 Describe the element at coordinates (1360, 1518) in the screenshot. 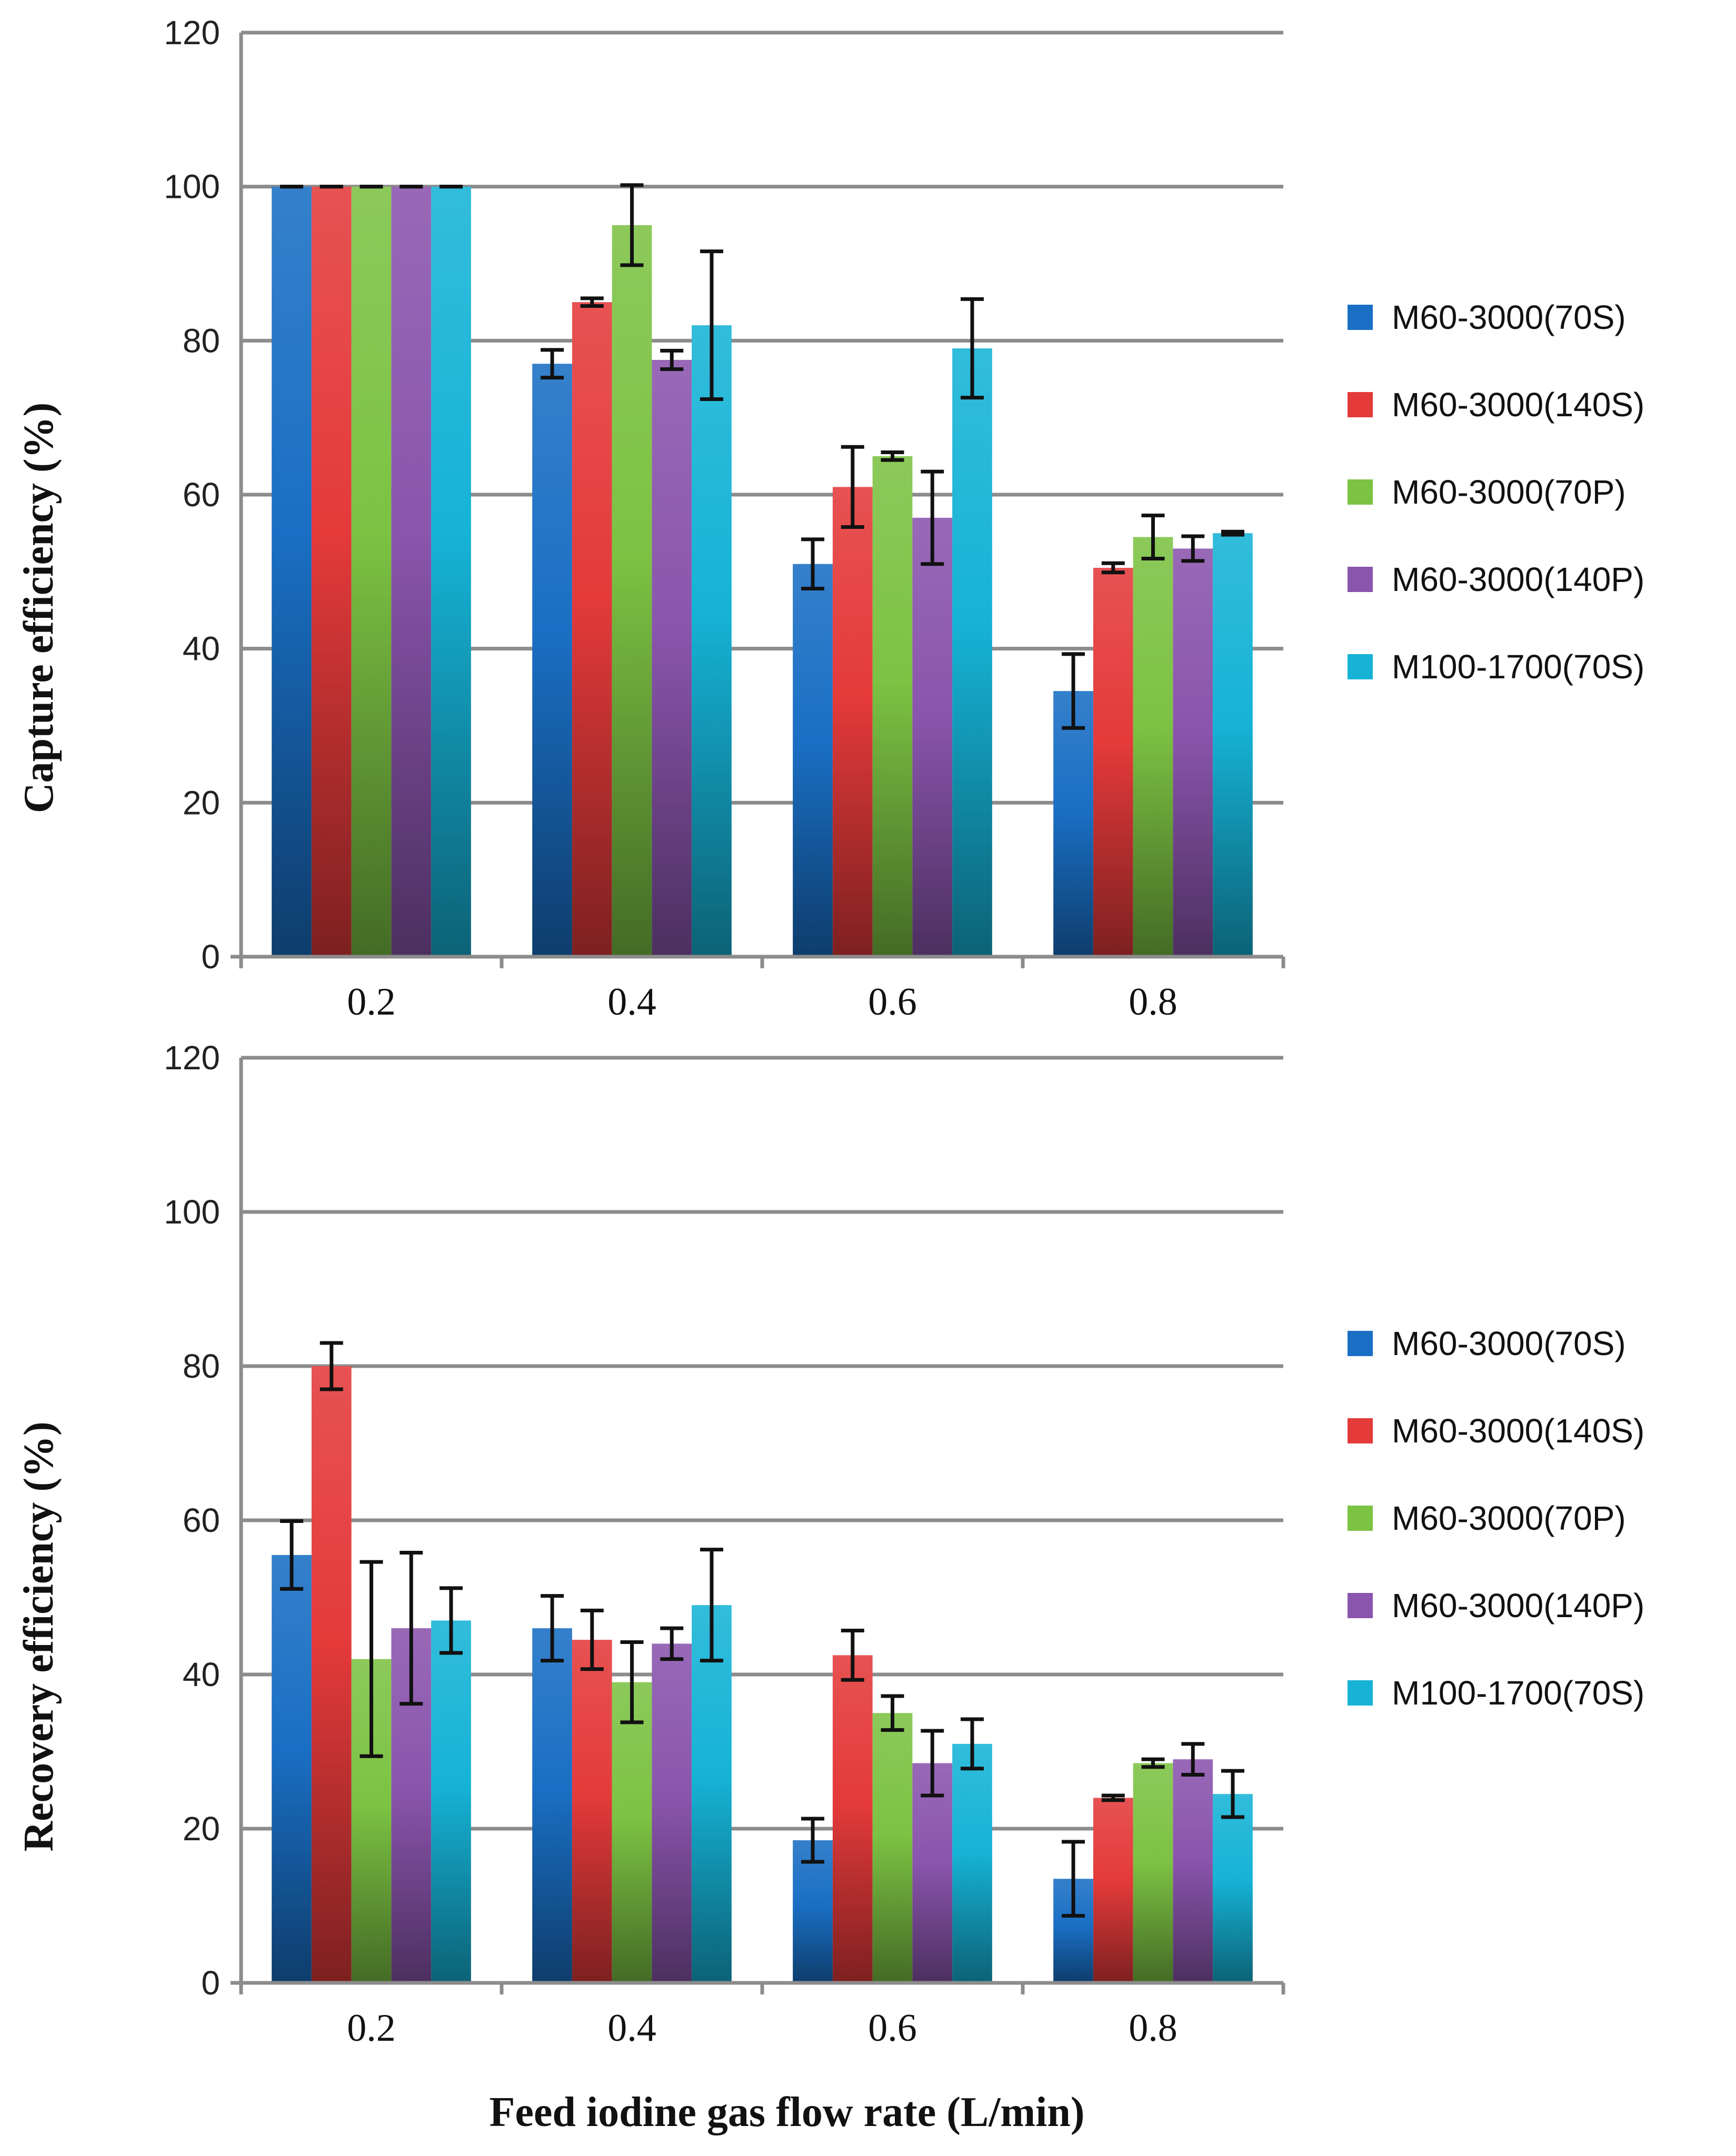

I see `recovery-legend-swatch-m60-3000-70p` at that location.